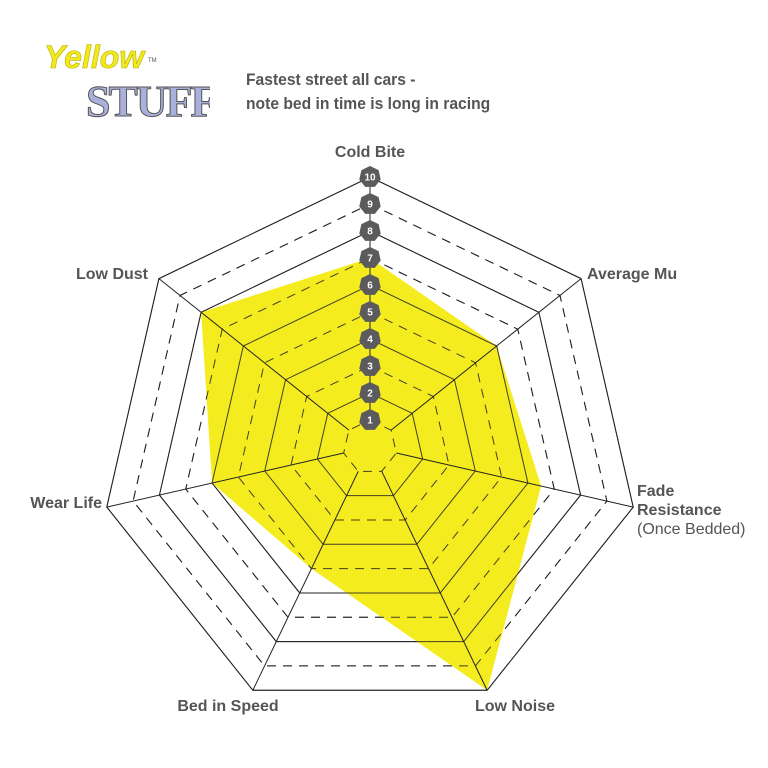 The image size is (768, 768). I want to click on scale-badge-6: 6, so click(370, 284).